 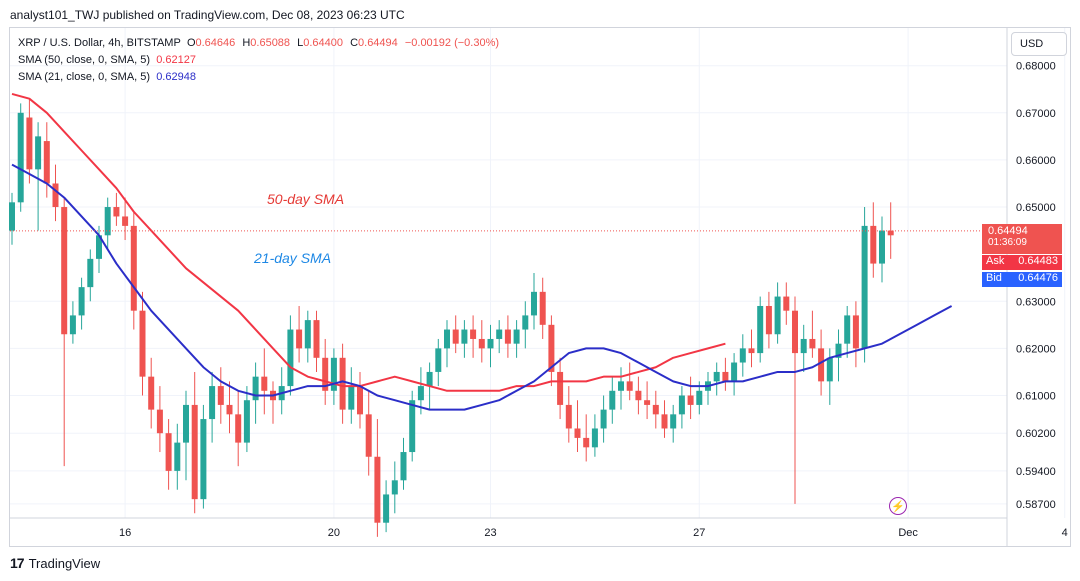 What do you see at coordinates (17, 563) in the screenshot?
I see `tradingview-mark-icon: 17` at bounding box center [17, 563].